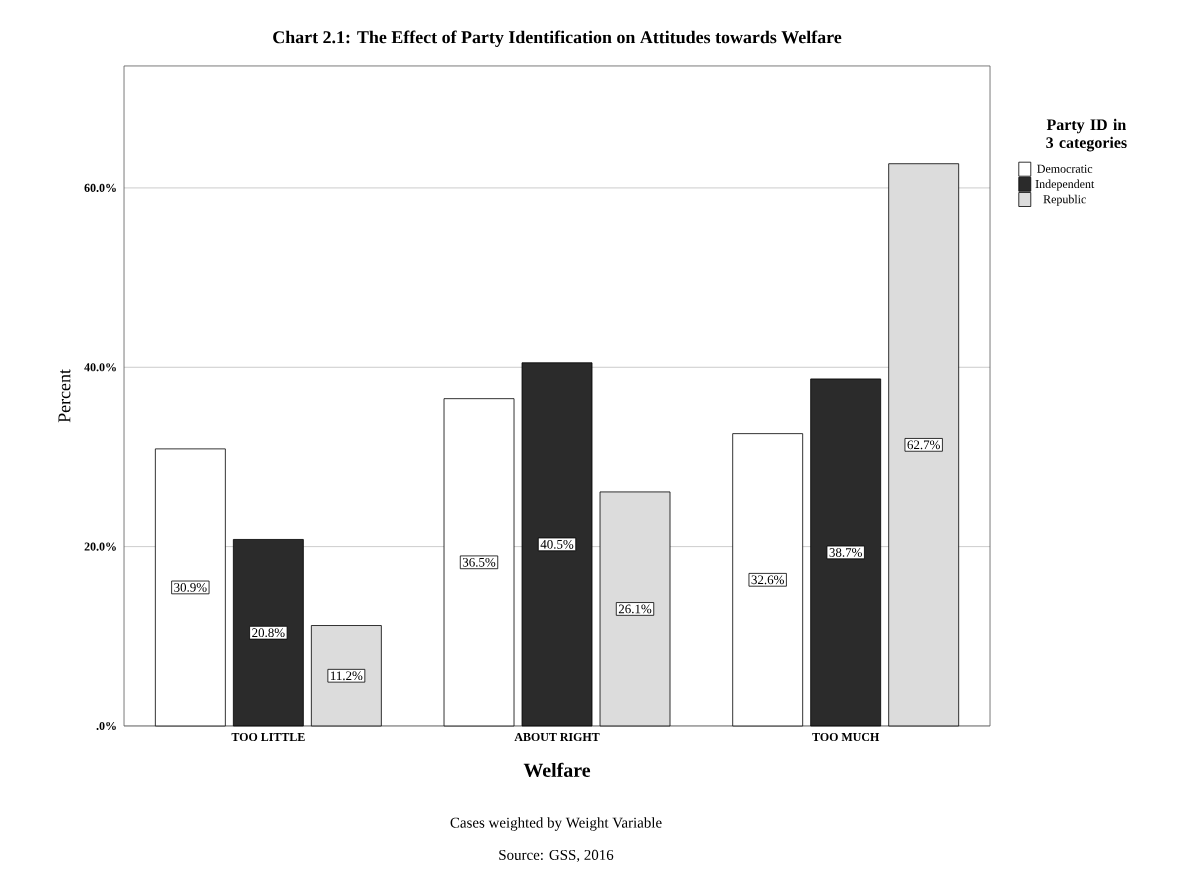 This screenshot has height=874, width=1182. Describe the element at coordinates (557, 38) in the screenshot. I see `chart-title: Chart 2.1: The Effect of Party Identification on Attitudes towards Welfare` at that location.